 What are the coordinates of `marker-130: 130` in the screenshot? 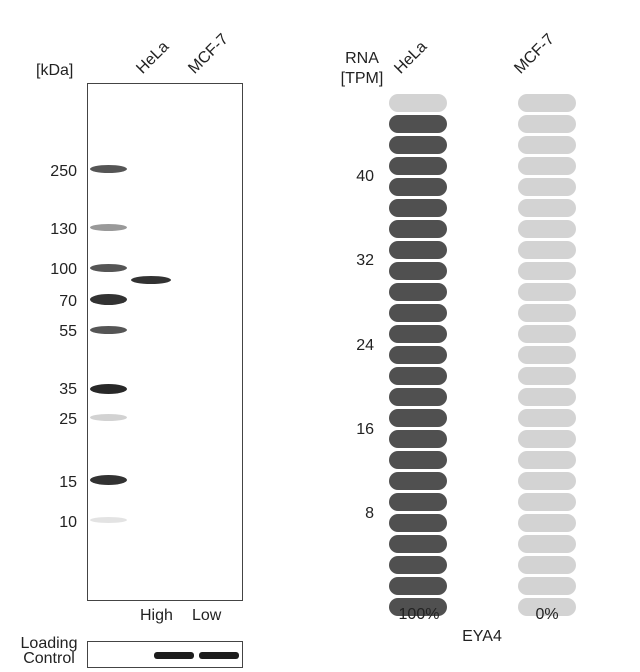 It's located at (63, 229).